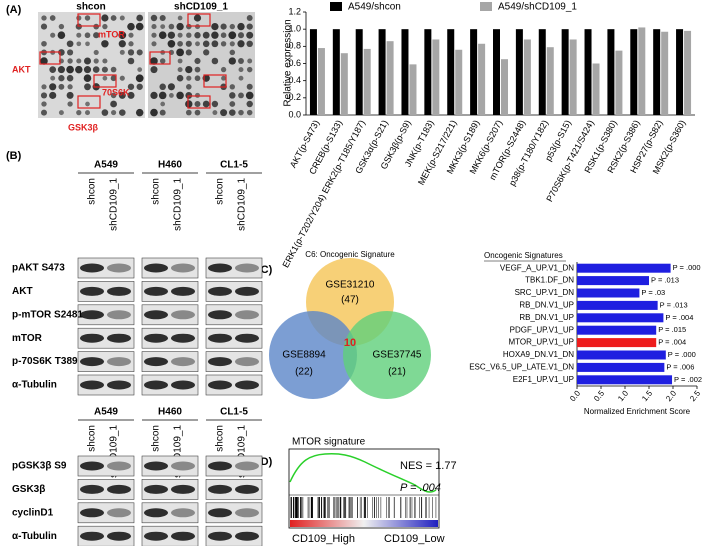 The image size is (709, 546). What do you see at coordinates (116, 92) in the screenshot?
I see `target-label: 70S6K` at bounding box center [116, 92].